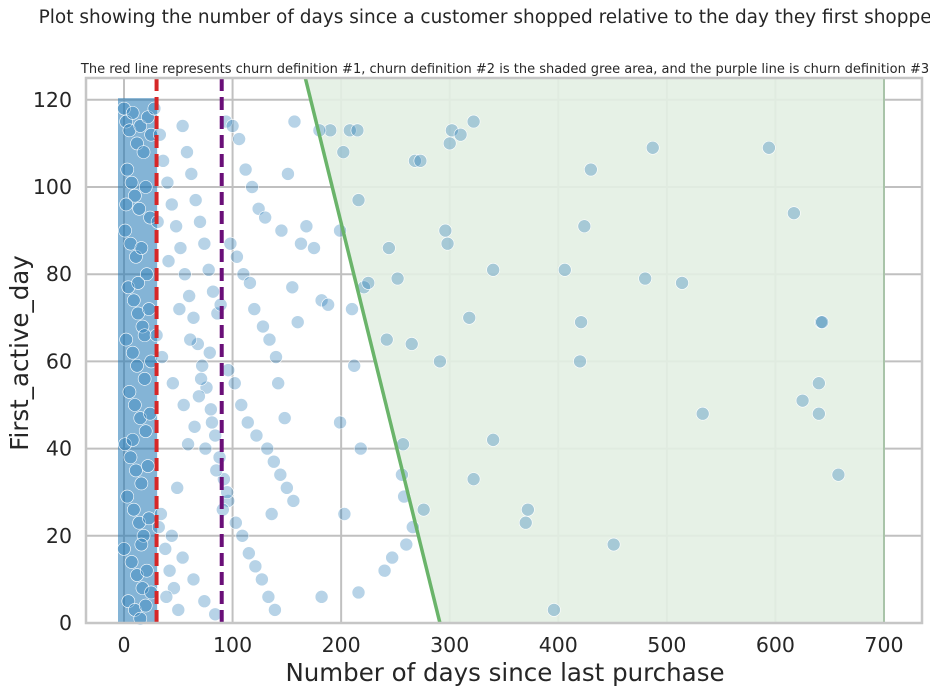 This screenshot has width=930, height=692. I want to click on y-tick-label: 20, so click(59, 536).